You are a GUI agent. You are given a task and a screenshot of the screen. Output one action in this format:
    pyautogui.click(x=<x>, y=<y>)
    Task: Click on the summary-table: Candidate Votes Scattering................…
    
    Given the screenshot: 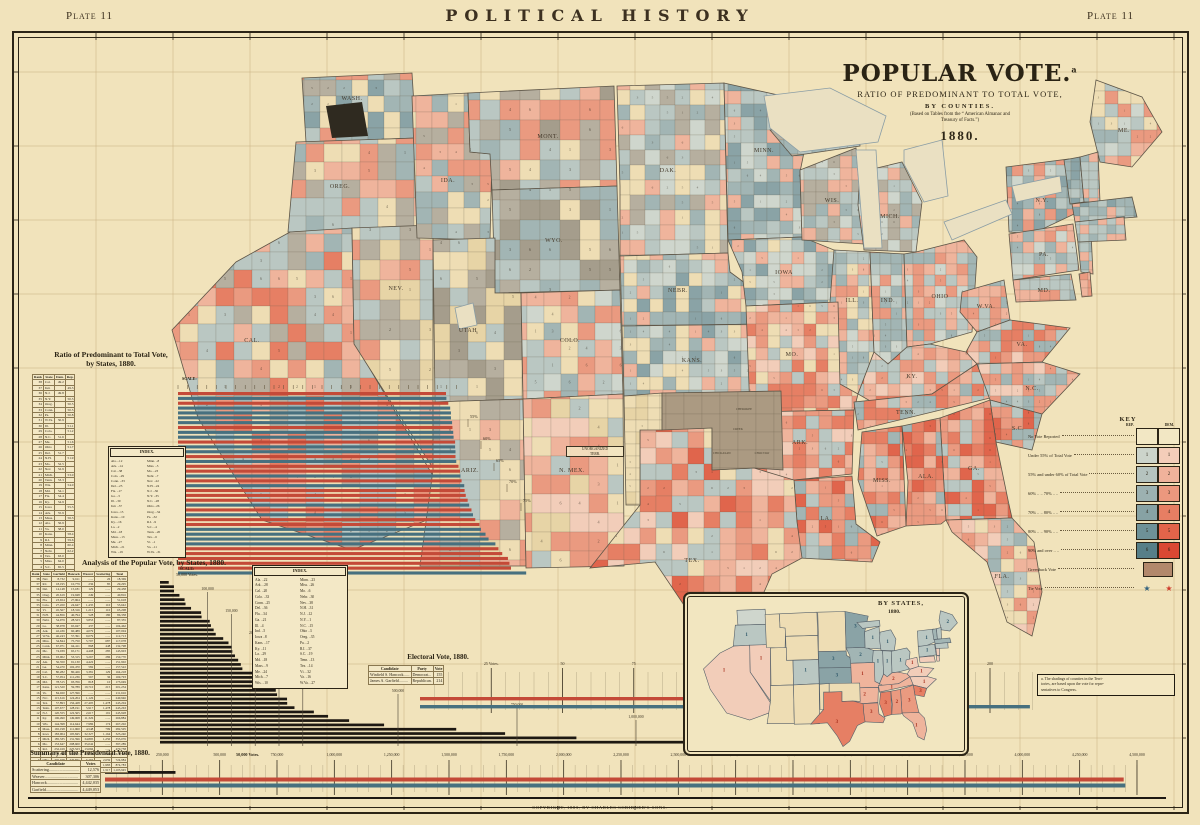 What is the action you would take?
    pyautogui.click(x=65, y=776)
    